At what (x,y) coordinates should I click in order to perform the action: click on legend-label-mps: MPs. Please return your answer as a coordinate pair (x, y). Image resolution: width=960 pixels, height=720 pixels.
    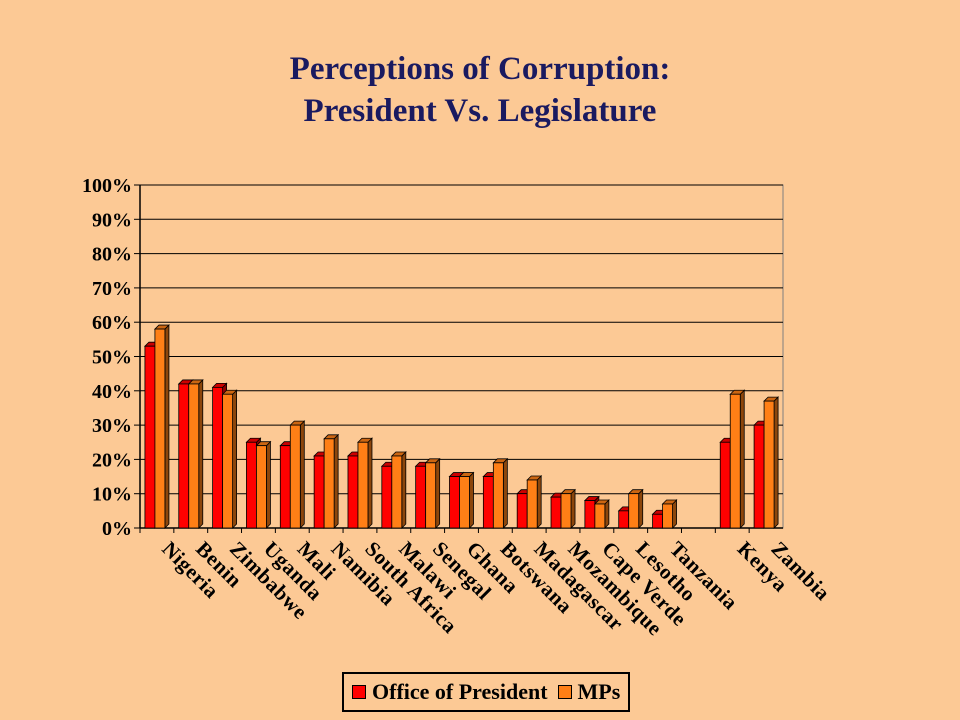
    Looking at the image, I should click on (599, 691).